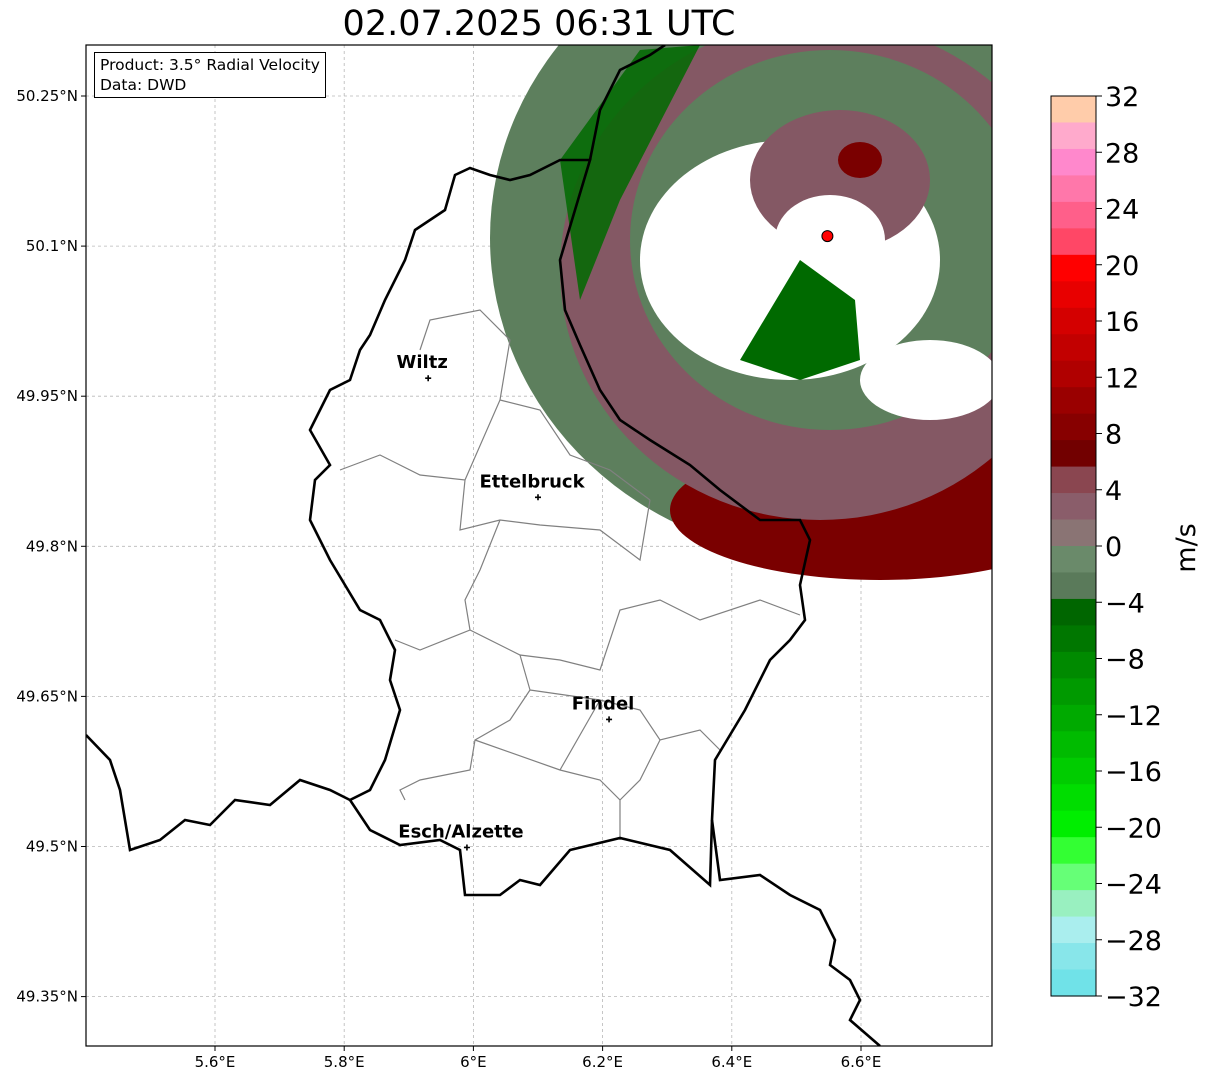  What do you see at coordinates (1133, 941) in the screenshot?
I see `colorbar-tick-label: −28` at bounding box center [1133, 941].